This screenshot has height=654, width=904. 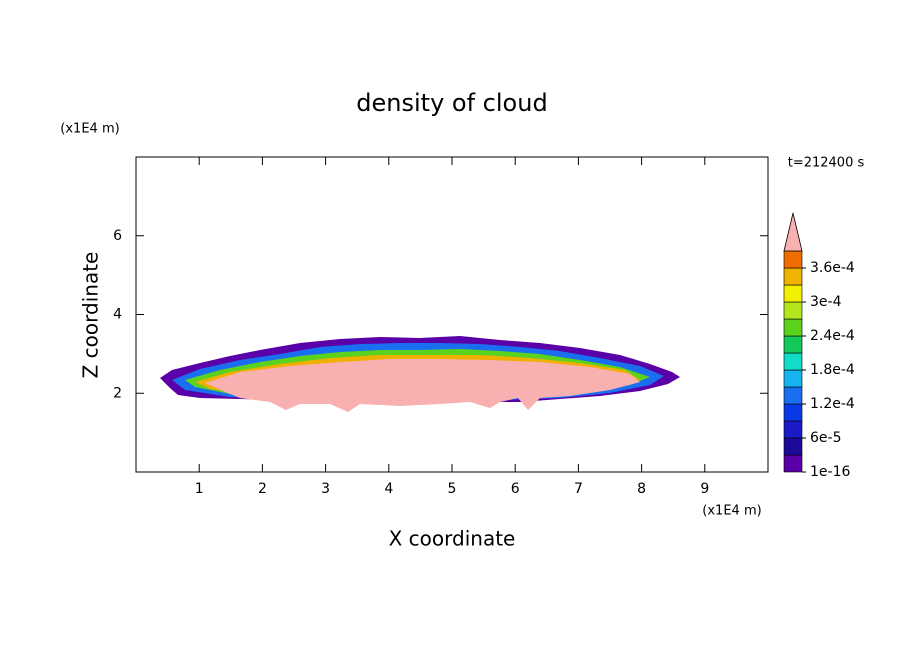 What do you see at coordinates (325, 489) in the screenshot?
I see `x-tick-label: 3` at bounding box center [325, 489].